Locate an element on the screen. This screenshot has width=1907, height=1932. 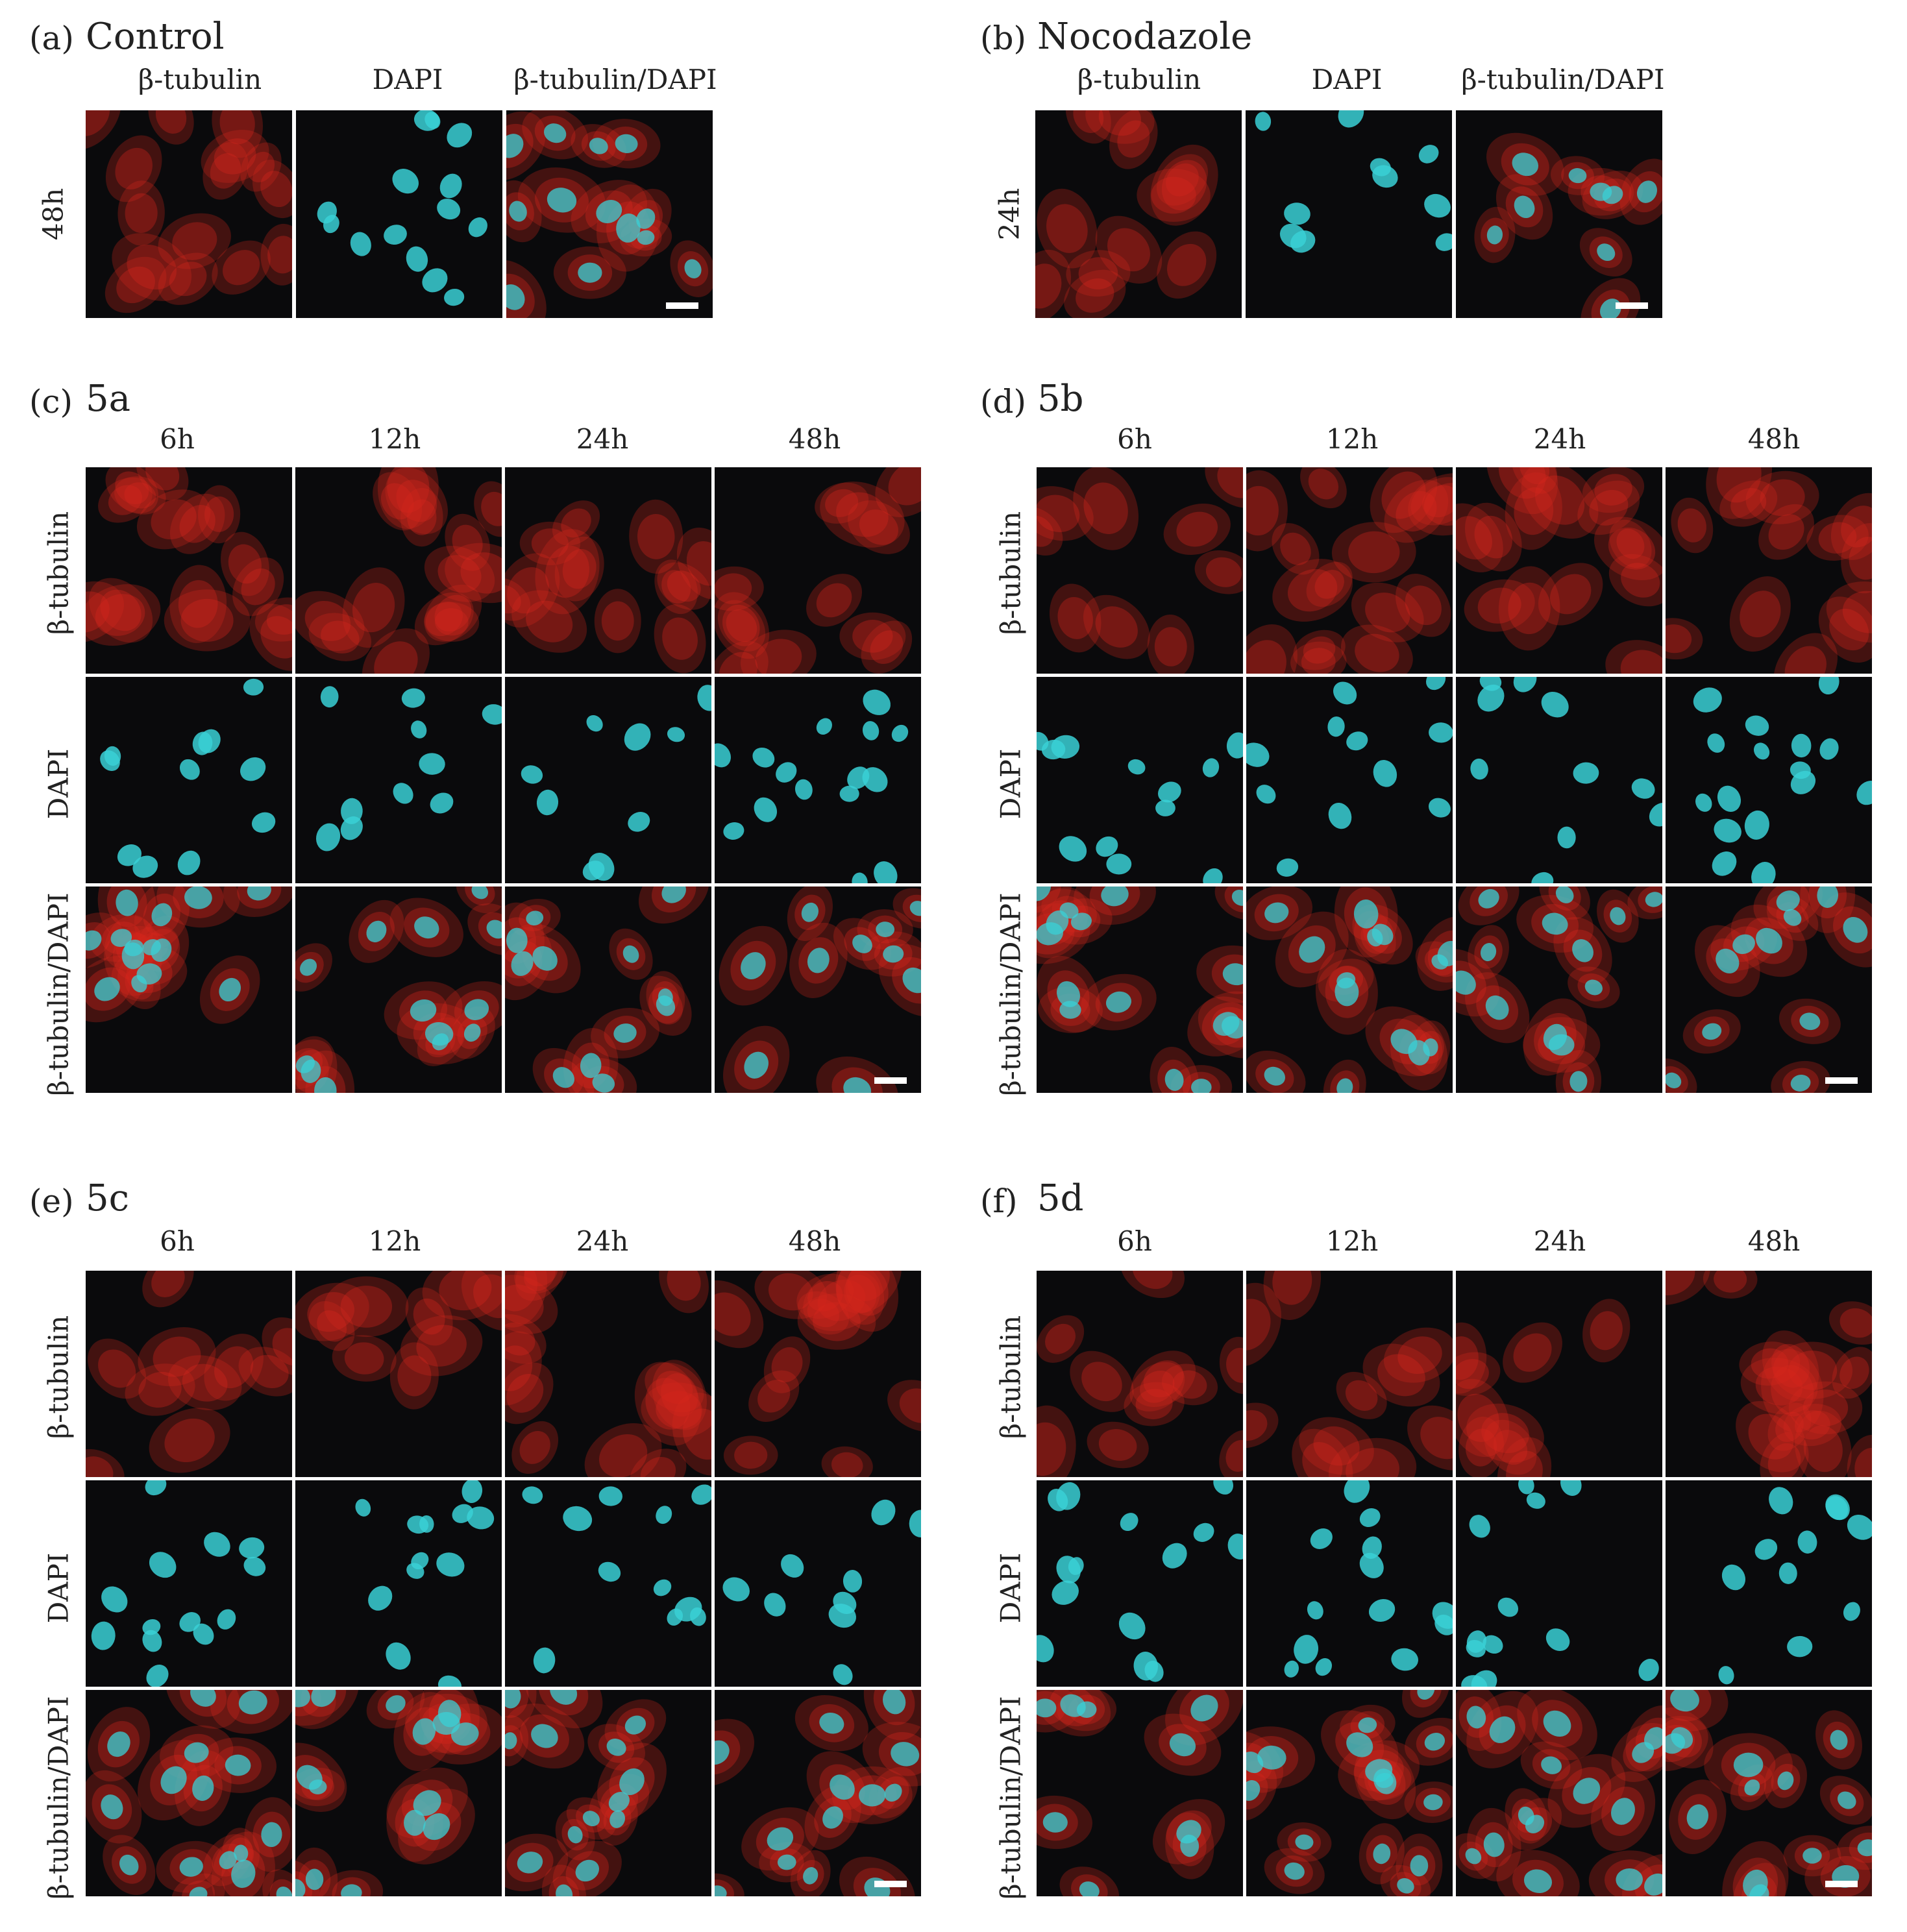
micrograph-a-r1-c1 is located at coordinates (189, 214).